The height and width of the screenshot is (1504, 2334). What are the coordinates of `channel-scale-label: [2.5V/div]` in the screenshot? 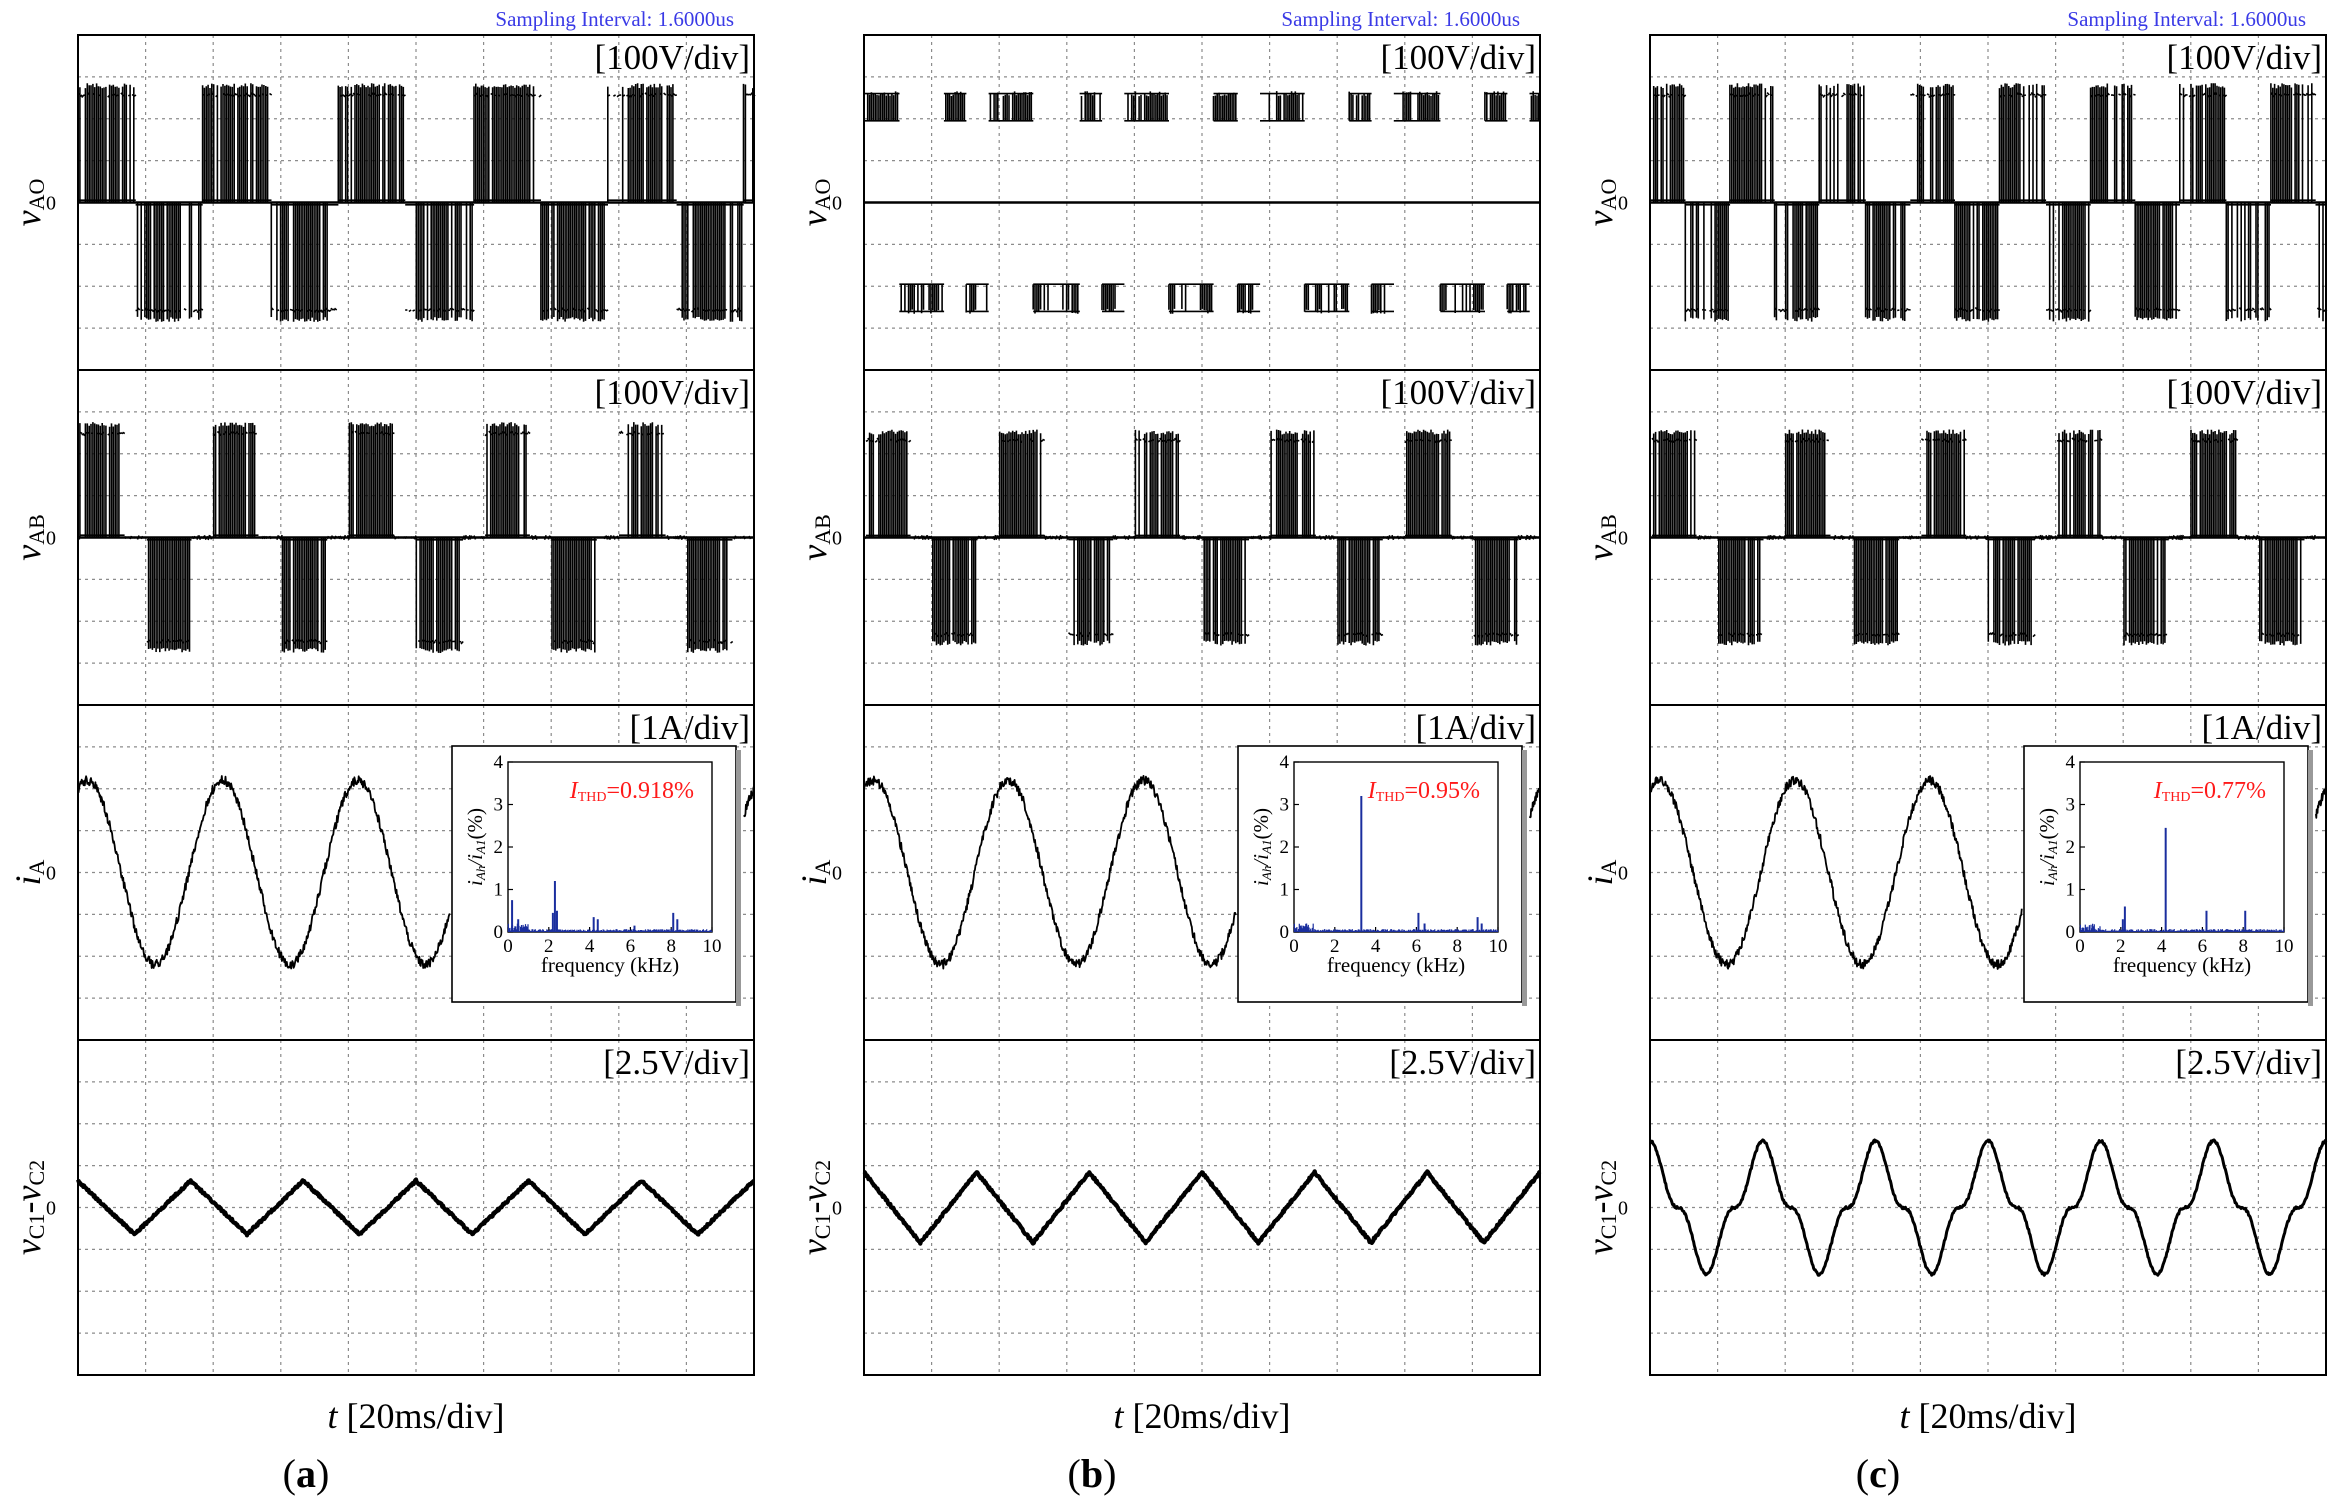 It's located at (676, 1062).